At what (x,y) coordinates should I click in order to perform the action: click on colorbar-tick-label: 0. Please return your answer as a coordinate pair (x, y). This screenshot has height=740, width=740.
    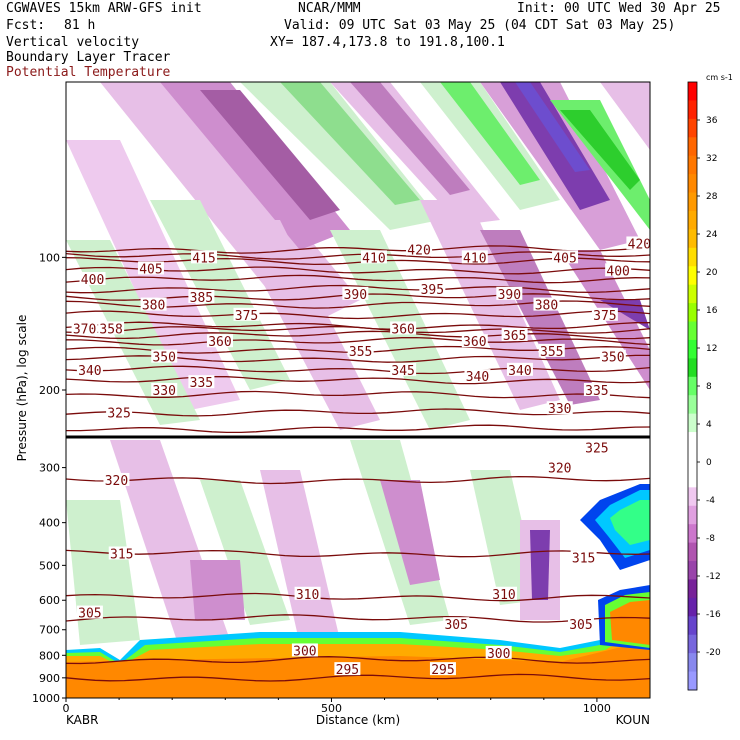
    Looking at the image, I should click on (709, 463).